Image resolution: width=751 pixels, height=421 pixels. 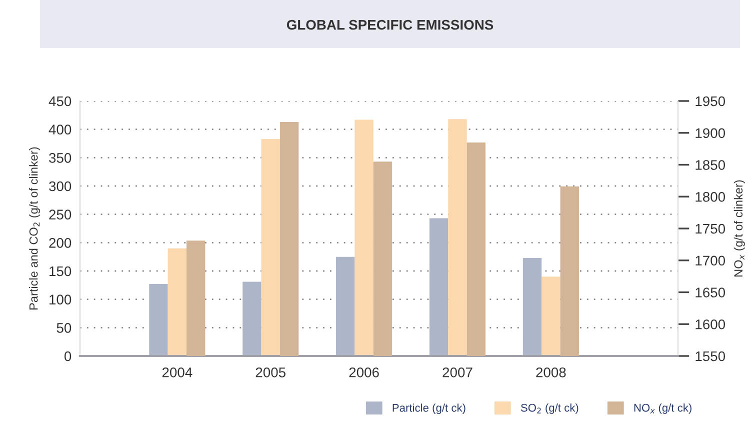 What do you see at coordinates (68, 356) in the screenshot?
I see `y-tick-label: 0` at bounding box center [68, 356].